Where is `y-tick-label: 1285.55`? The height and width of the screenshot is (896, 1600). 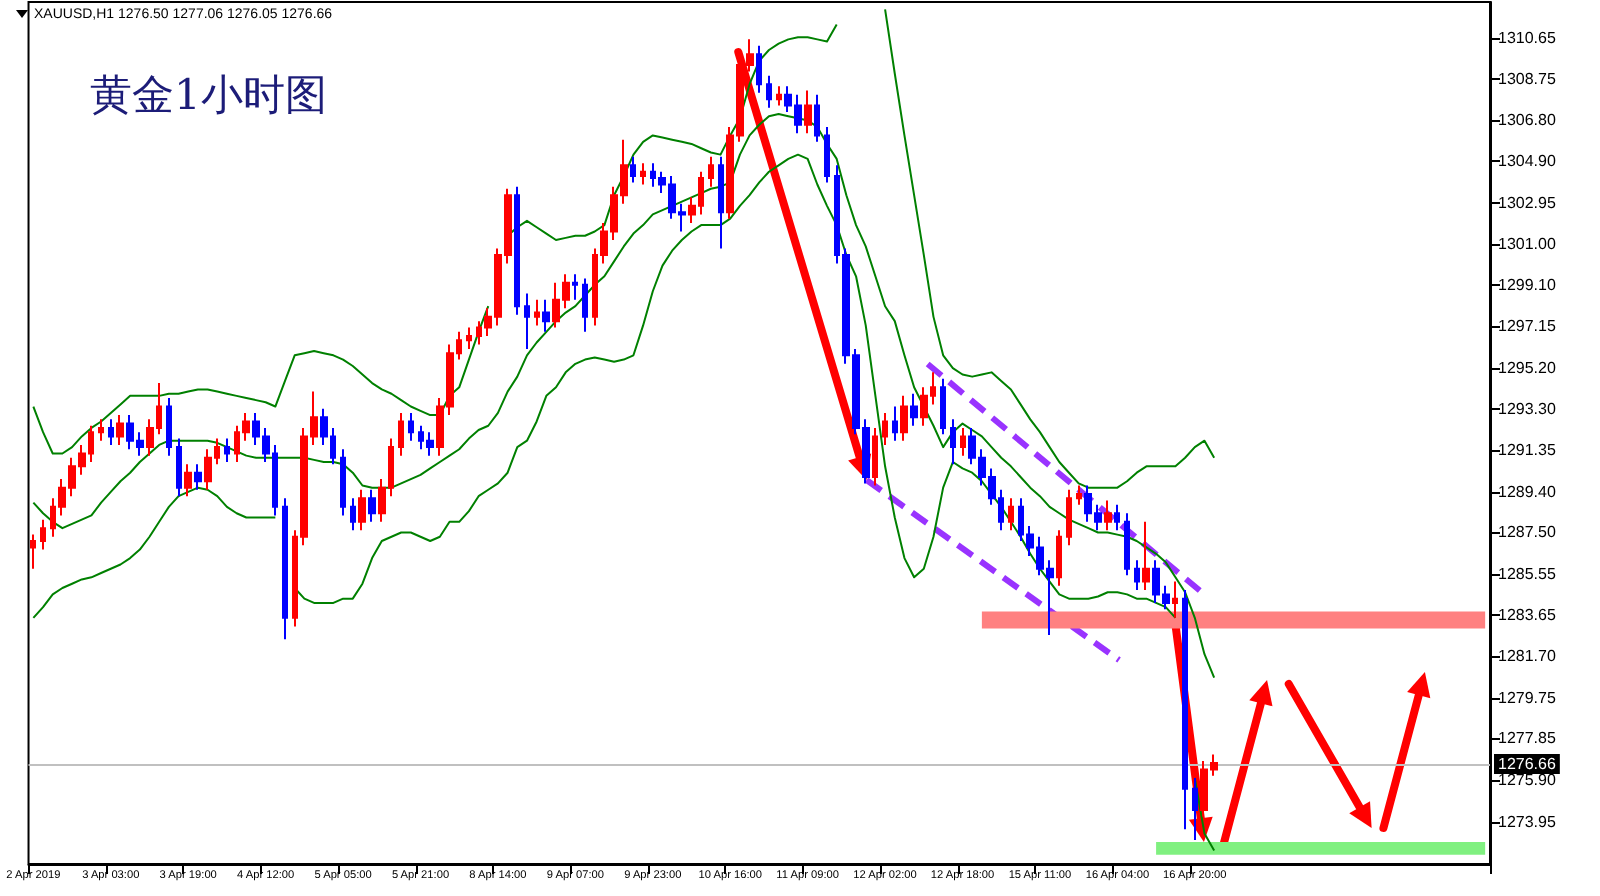
y-tick-label: 1285.55 is located at coordinates (1527, 574).